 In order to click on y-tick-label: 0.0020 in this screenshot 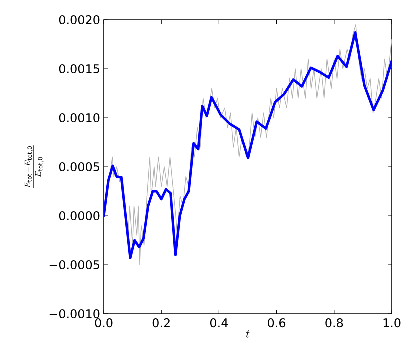, I will do `click(79, 20)`.